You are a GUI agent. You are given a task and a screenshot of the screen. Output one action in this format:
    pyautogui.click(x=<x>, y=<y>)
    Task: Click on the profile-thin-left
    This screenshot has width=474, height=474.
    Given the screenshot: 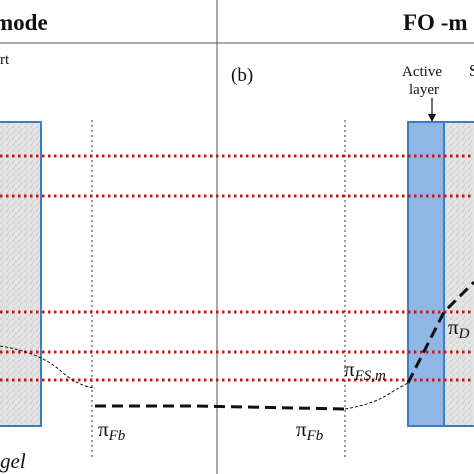 What is the action you would take?
    pyautogui.click(x=48, y=367)
    